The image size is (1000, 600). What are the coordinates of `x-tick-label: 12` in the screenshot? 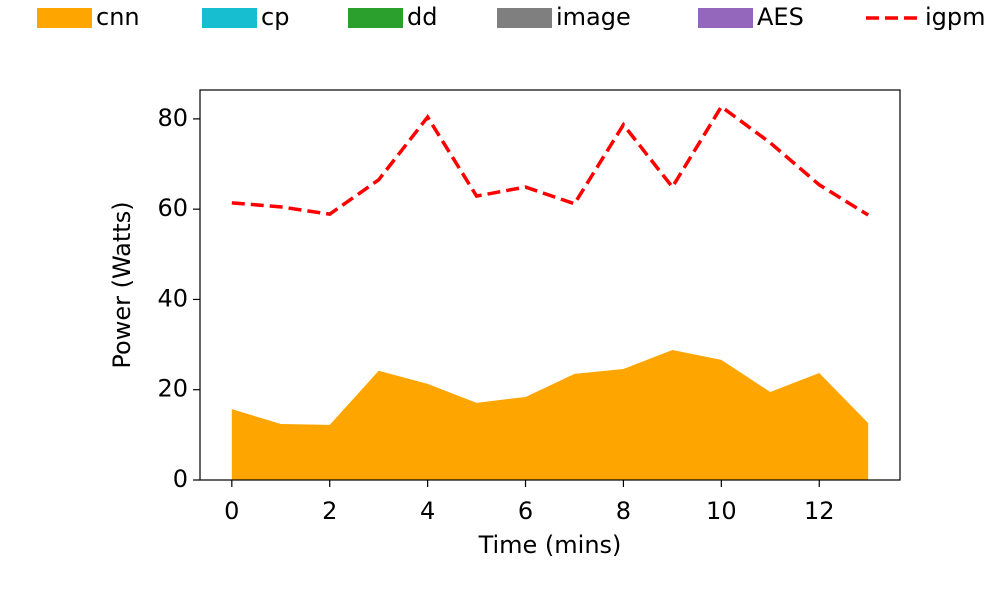 It's located at (819, 511).